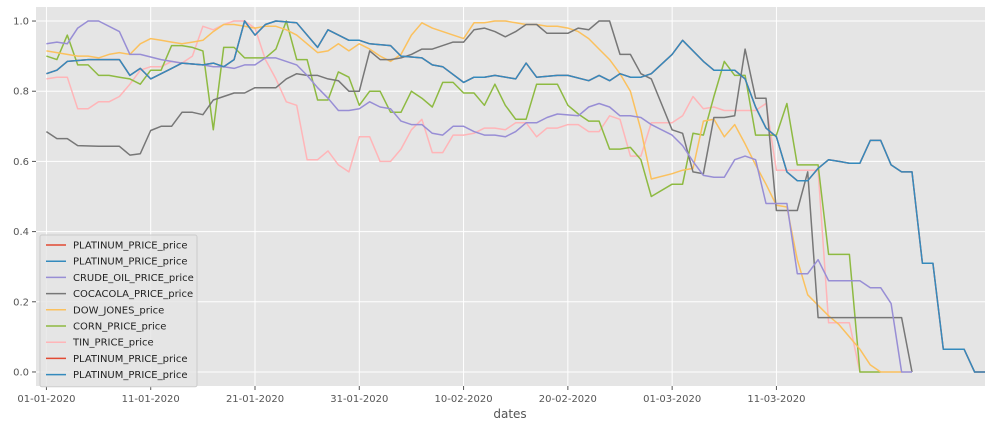 The width and height of the screenshot is (991, 428). I want to click on y-tick-label: 0.8, so click(21, 92).